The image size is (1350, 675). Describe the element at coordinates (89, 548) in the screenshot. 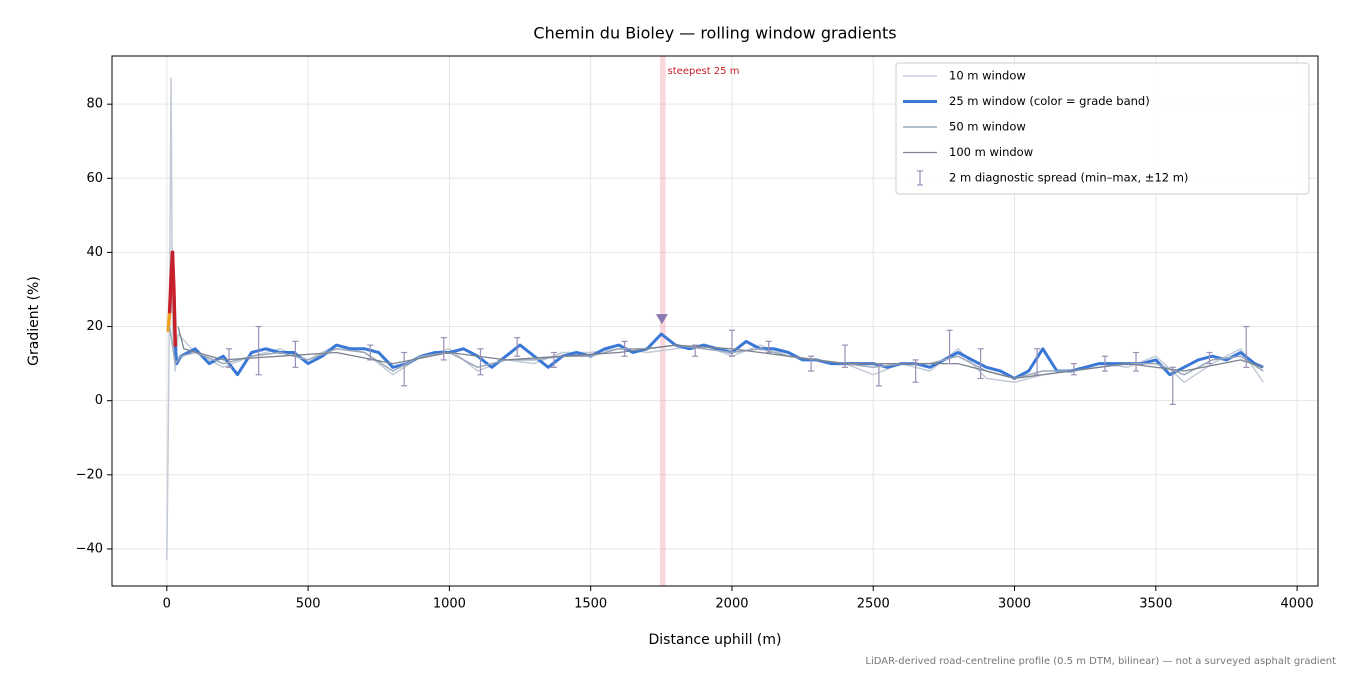

I see `y-tick-label: −40` at that location.